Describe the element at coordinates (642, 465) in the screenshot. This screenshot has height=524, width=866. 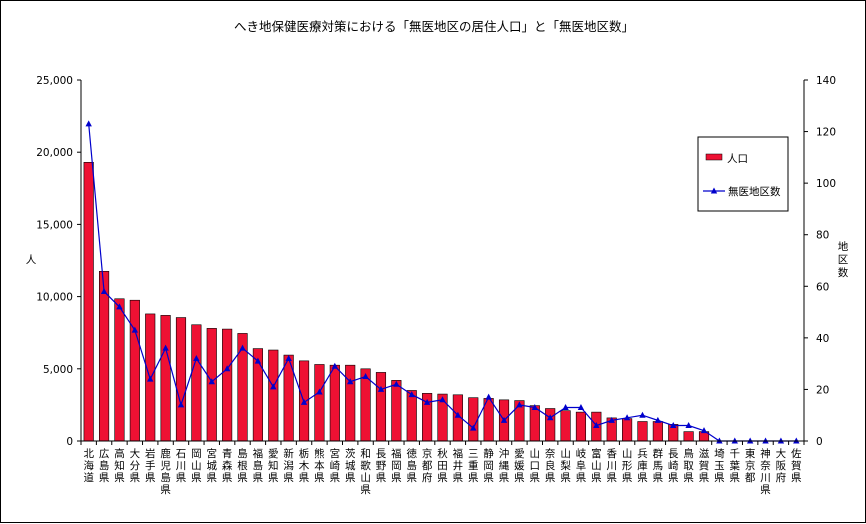
I see `category-label-36: 兵庫県` at that location.